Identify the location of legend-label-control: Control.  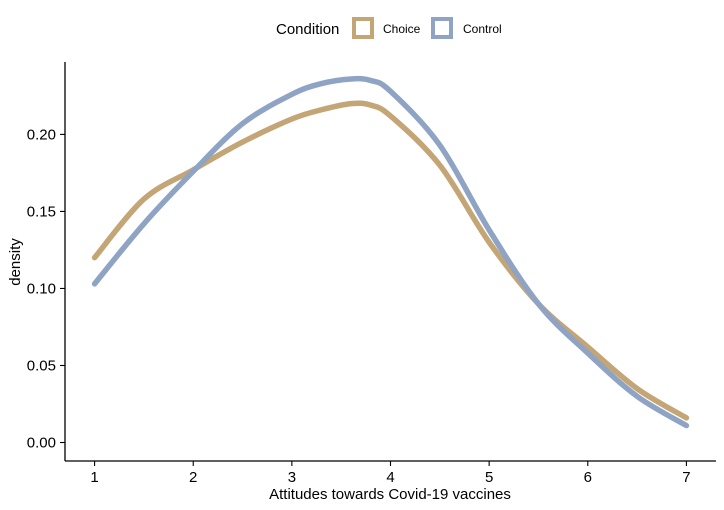
(482, 29).